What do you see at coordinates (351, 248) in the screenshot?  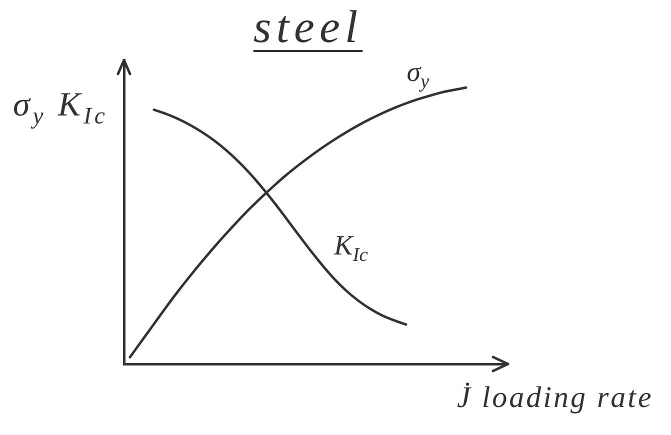 I see `series-label: K$_{Ic}$` at bounding box center [351, 248].